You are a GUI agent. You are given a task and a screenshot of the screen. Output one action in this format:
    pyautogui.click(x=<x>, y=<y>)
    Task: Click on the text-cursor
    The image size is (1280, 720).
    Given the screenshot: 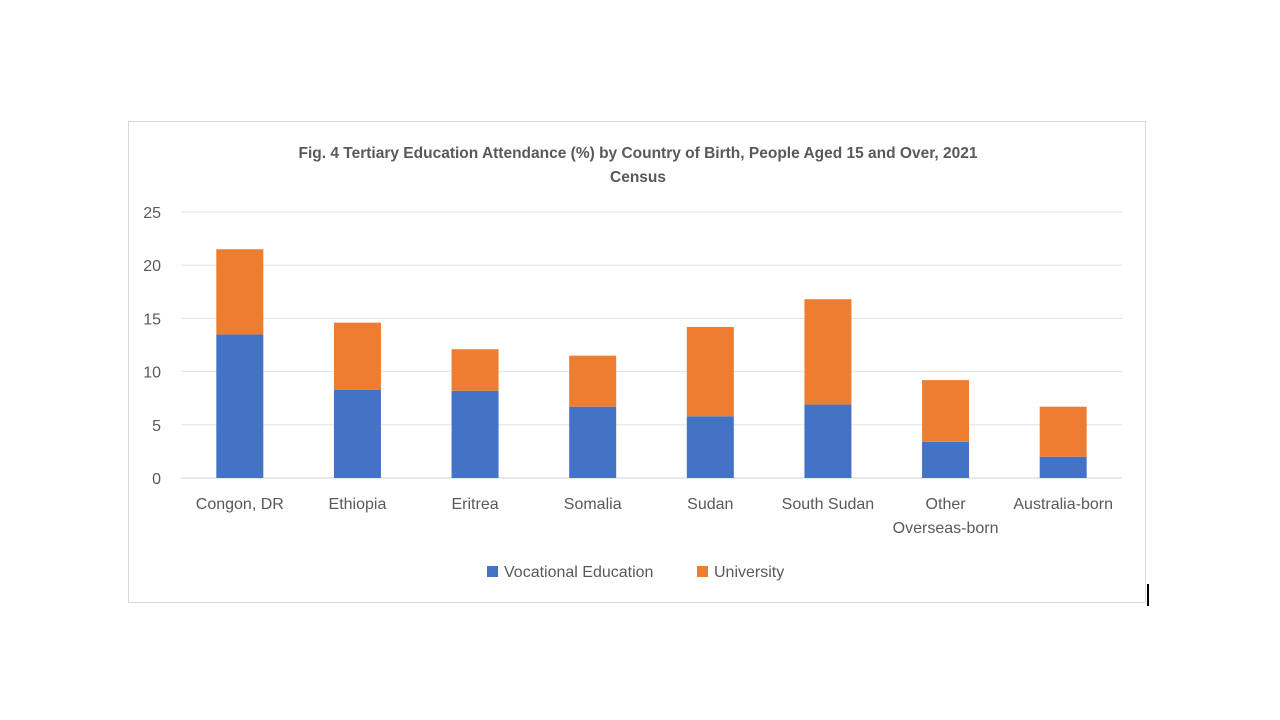 What is the action you would take?
    pyautogui.click(x=1148, y=595)
    